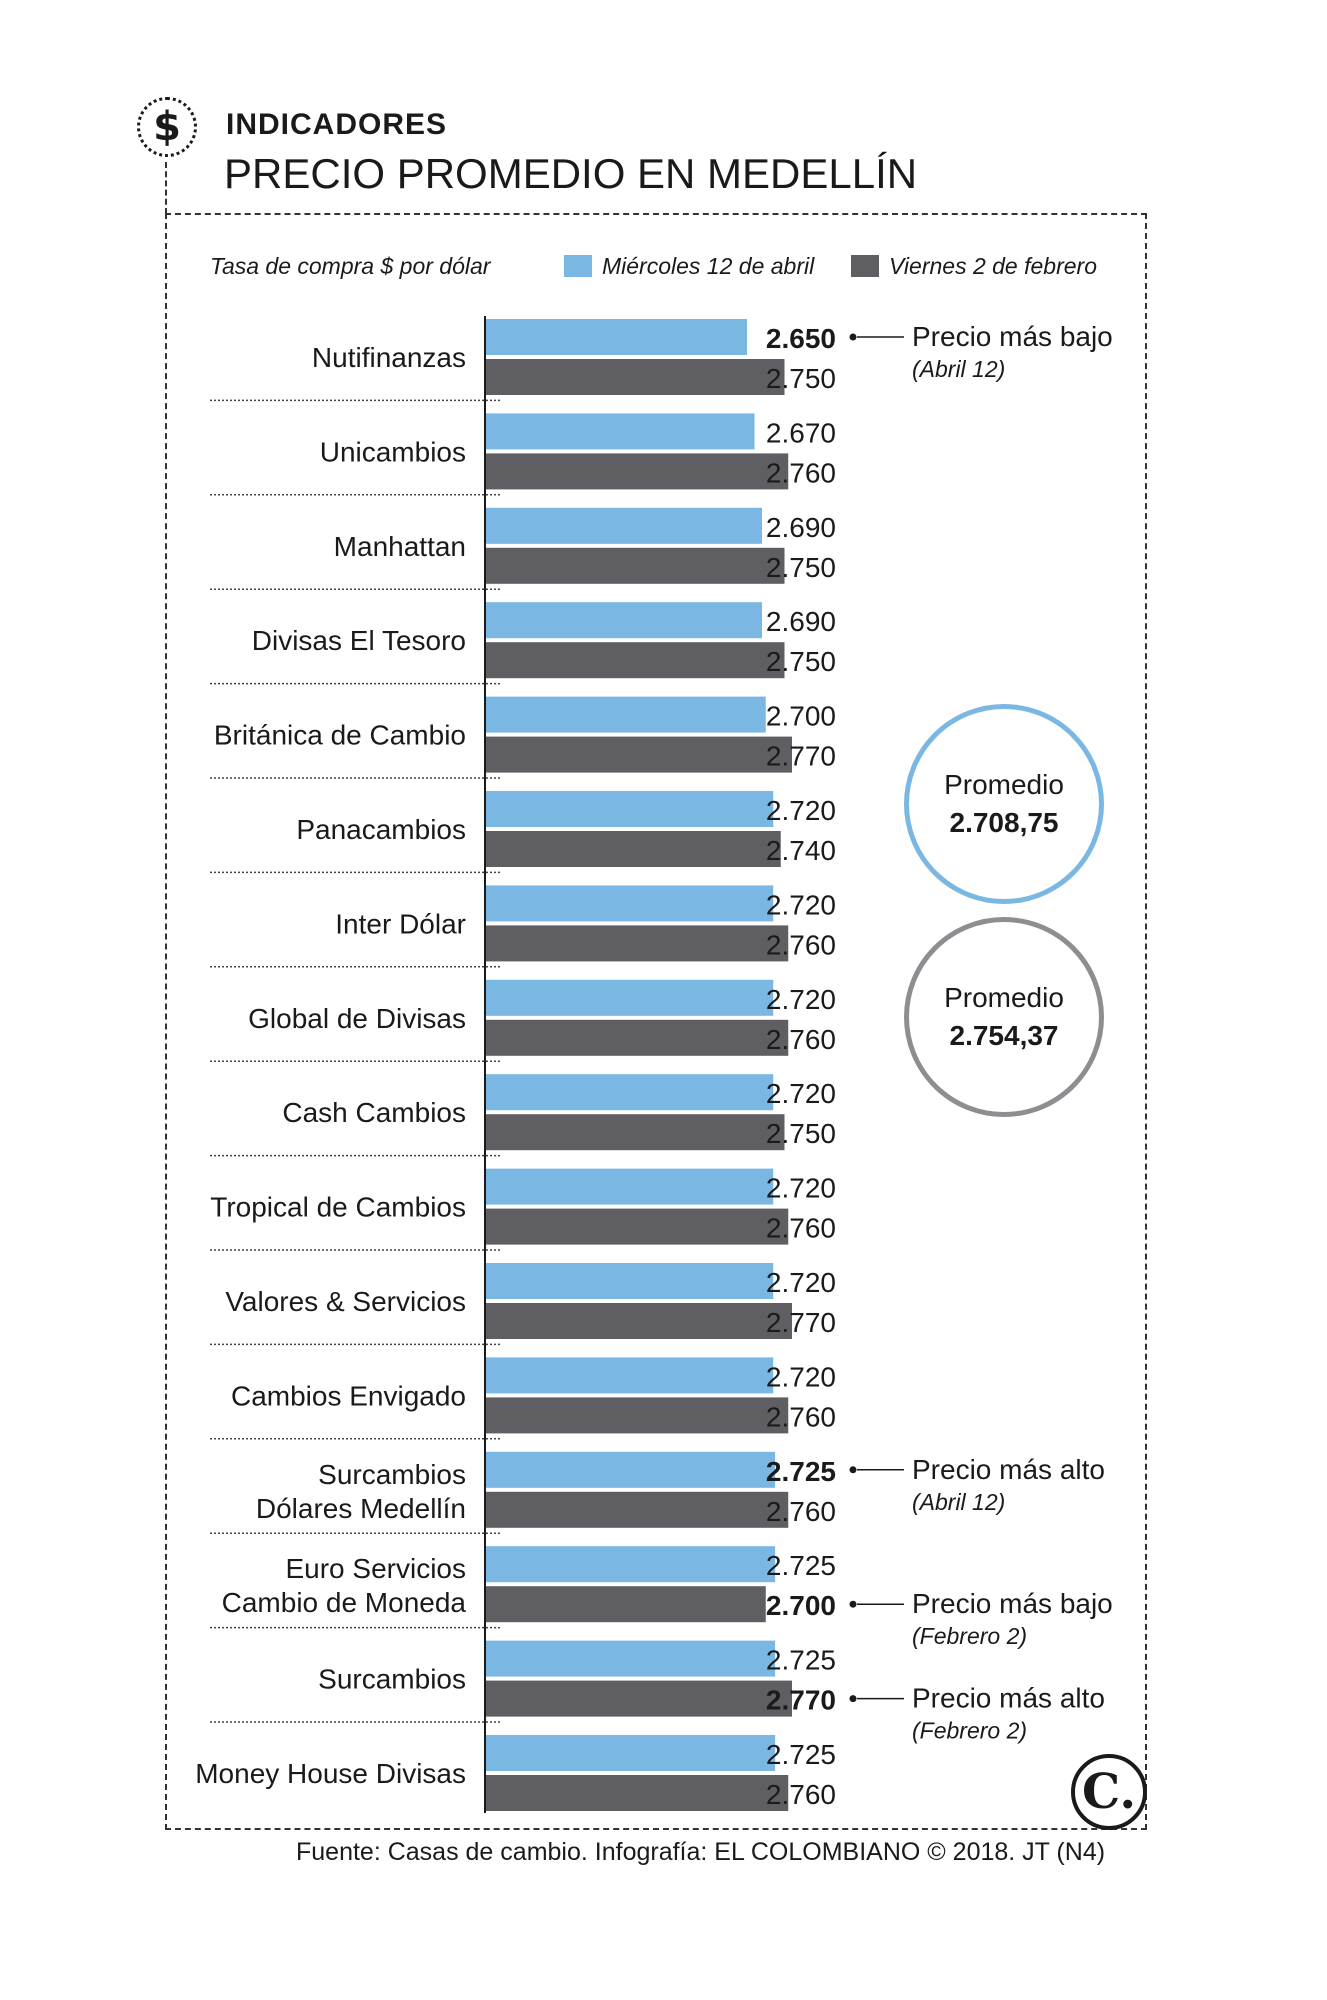 The width and height of the screenshot is (1327, 2000). Describe the element at coordinates (400, 546) in the screenshot. I see `category-label: Manhattan` at that location.